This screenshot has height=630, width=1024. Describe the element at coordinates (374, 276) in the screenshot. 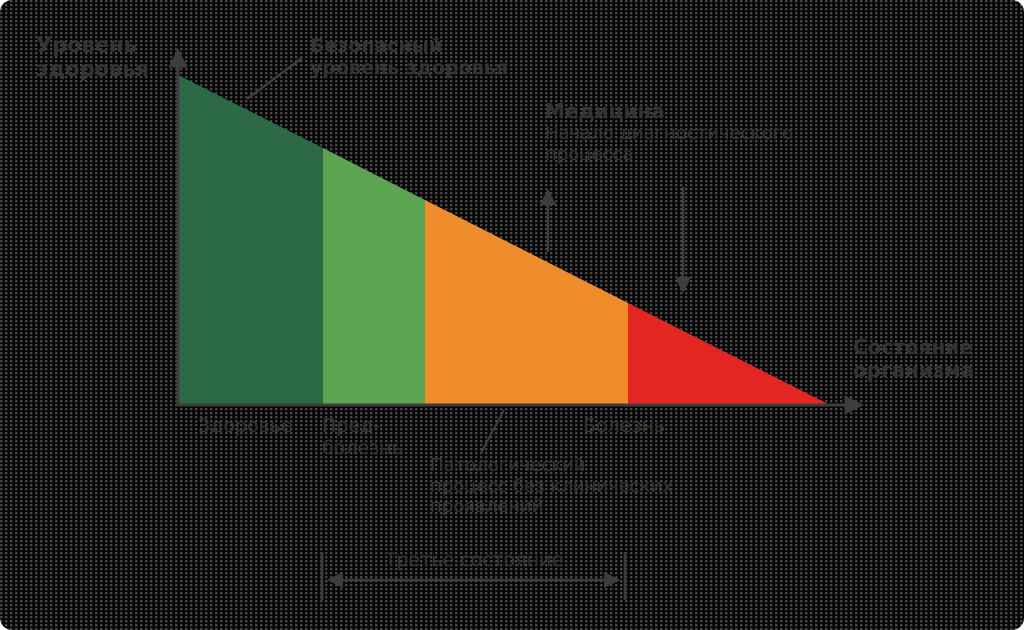

I see `segment-pre-disease` at that location.